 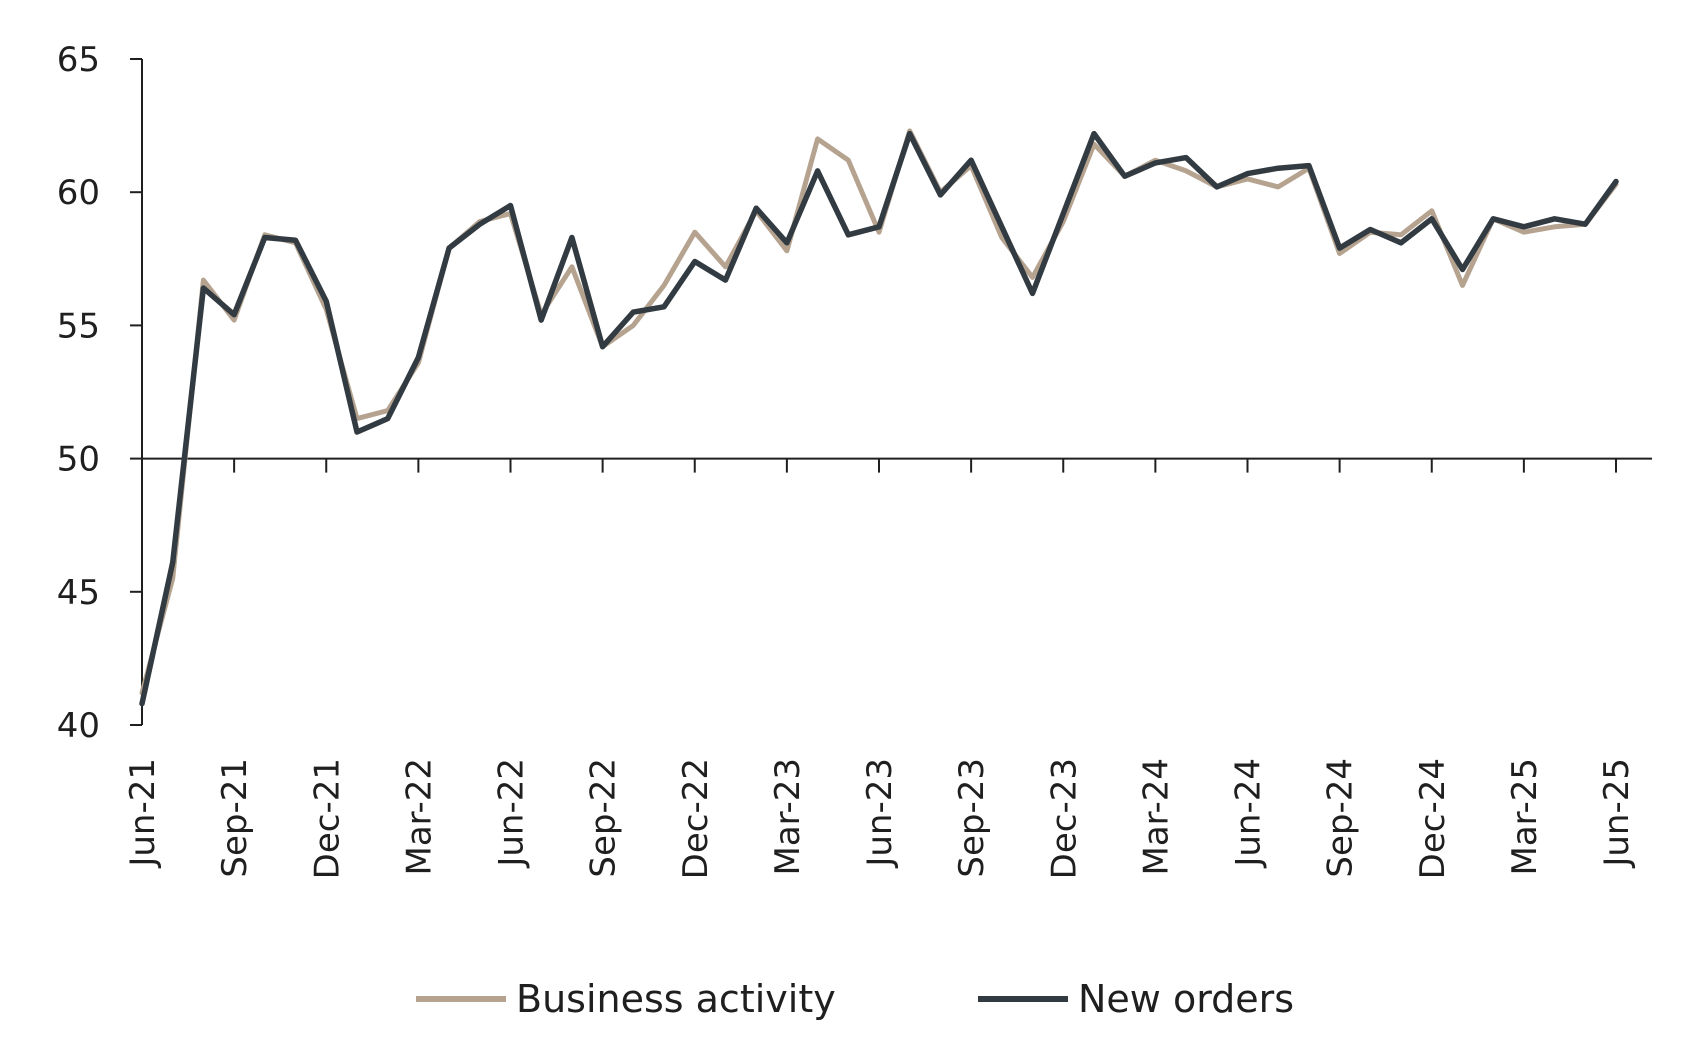 What do you see at coordinates (1341, 818) in the screenshot?
I see `x-tick-label: Sep-24` at bounding box center [1341, 818].